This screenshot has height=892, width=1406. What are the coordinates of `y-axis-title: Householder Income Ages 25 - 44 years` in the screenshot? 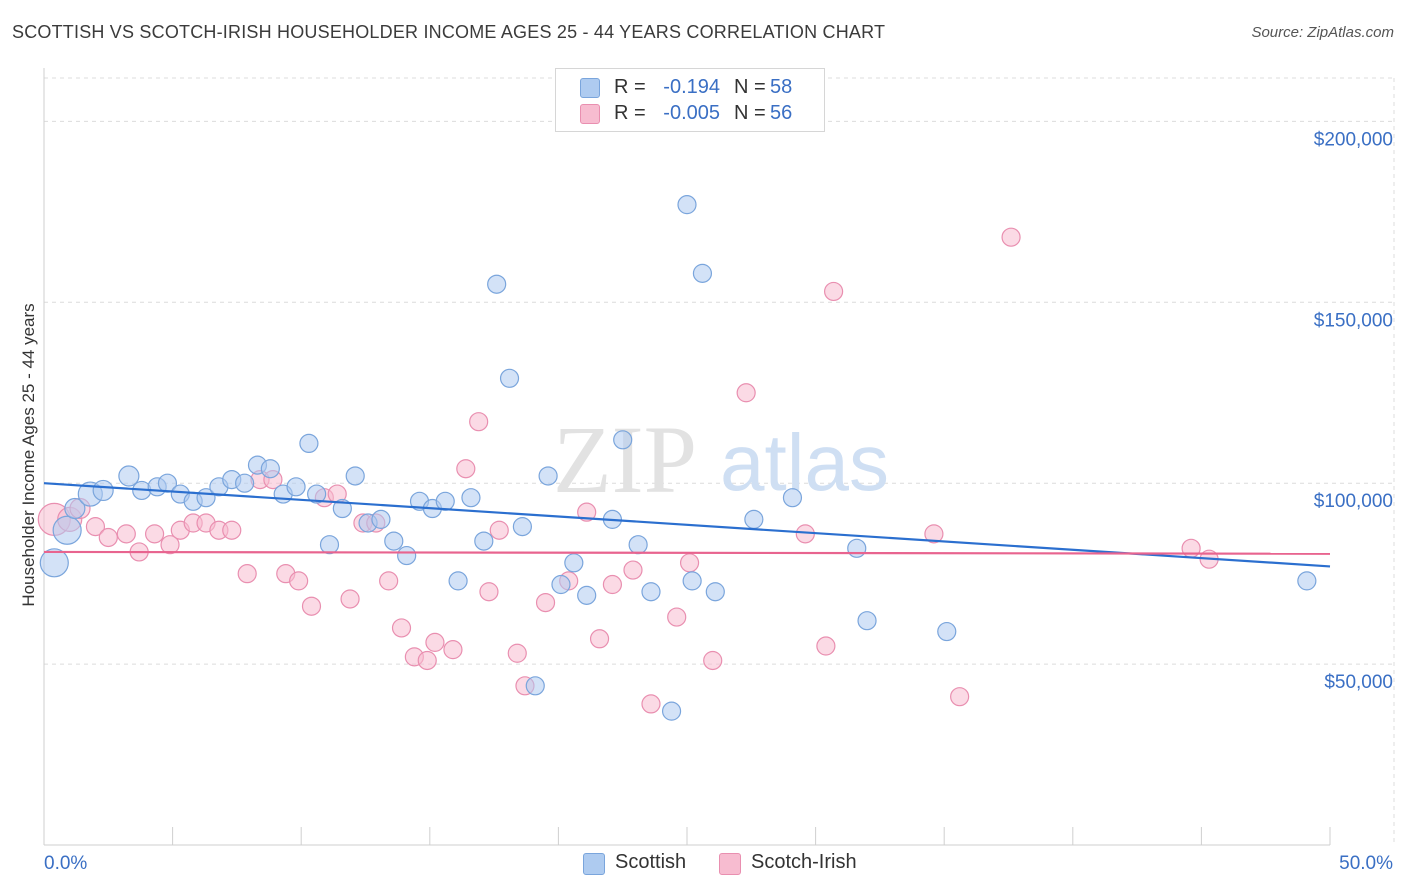 It's located at (28, 454).